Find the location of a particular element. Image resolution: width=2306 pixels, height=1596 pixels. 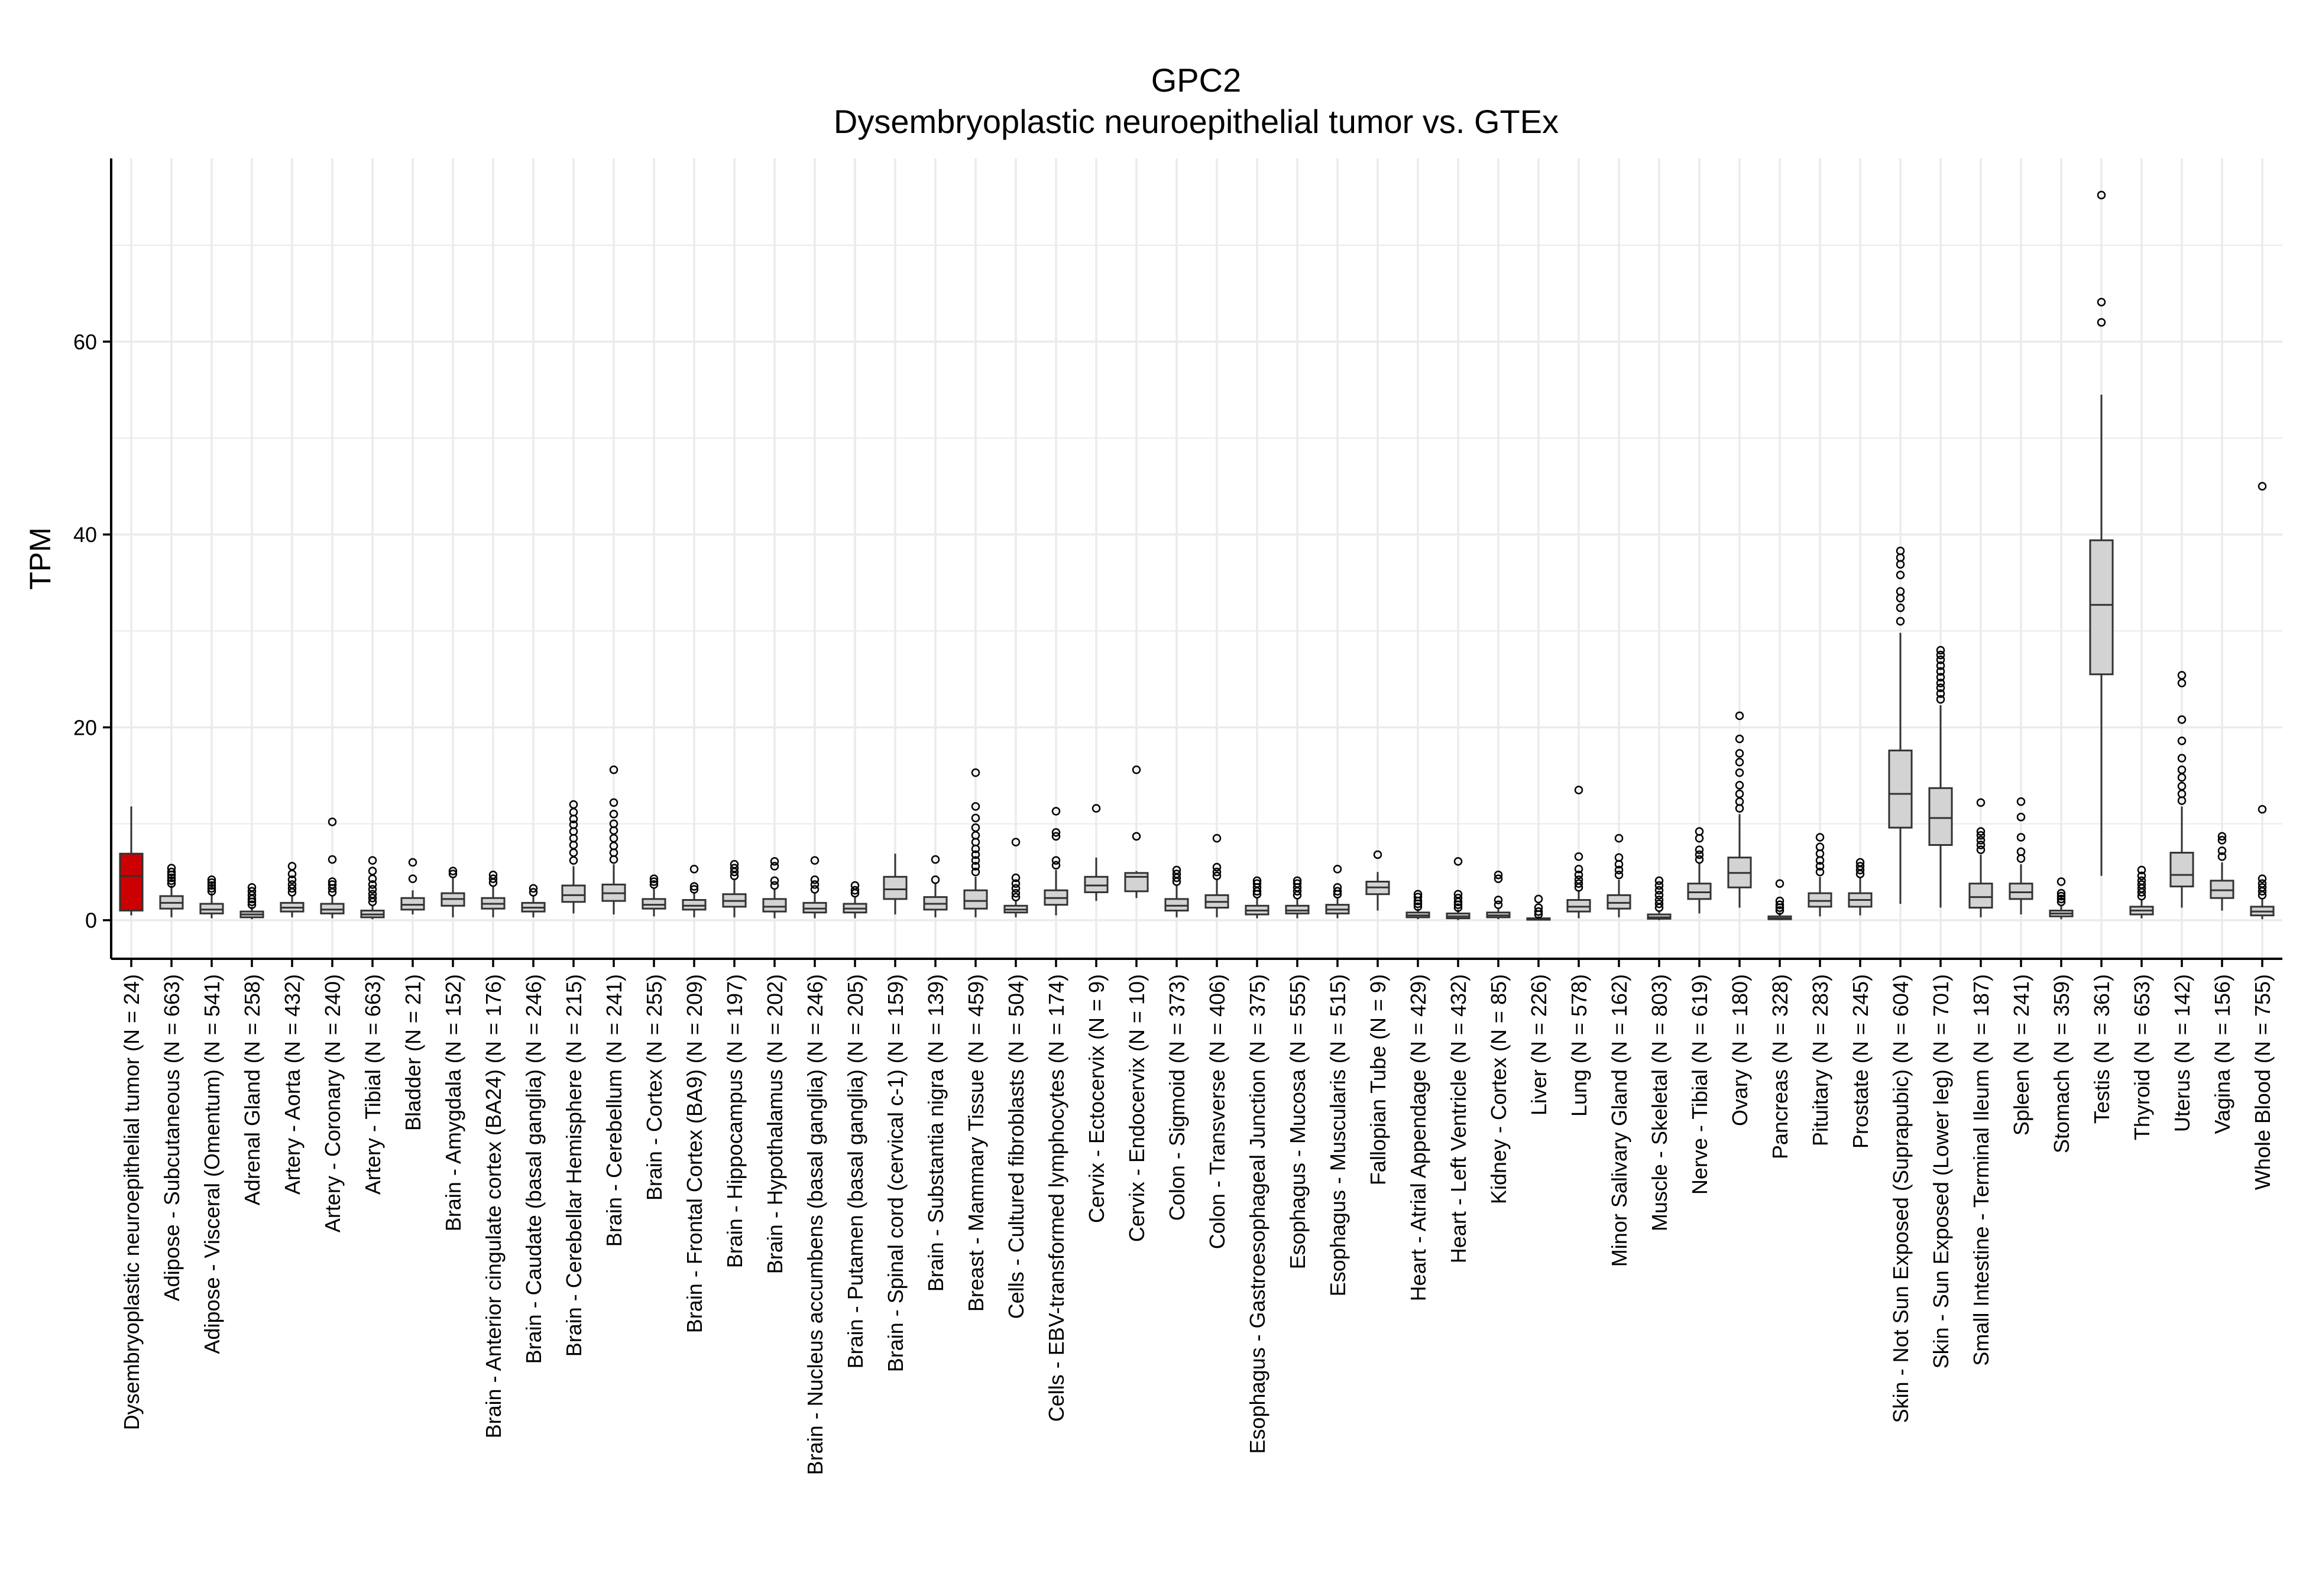

y-tick-label: 20 is located at coordinates (85, 727).